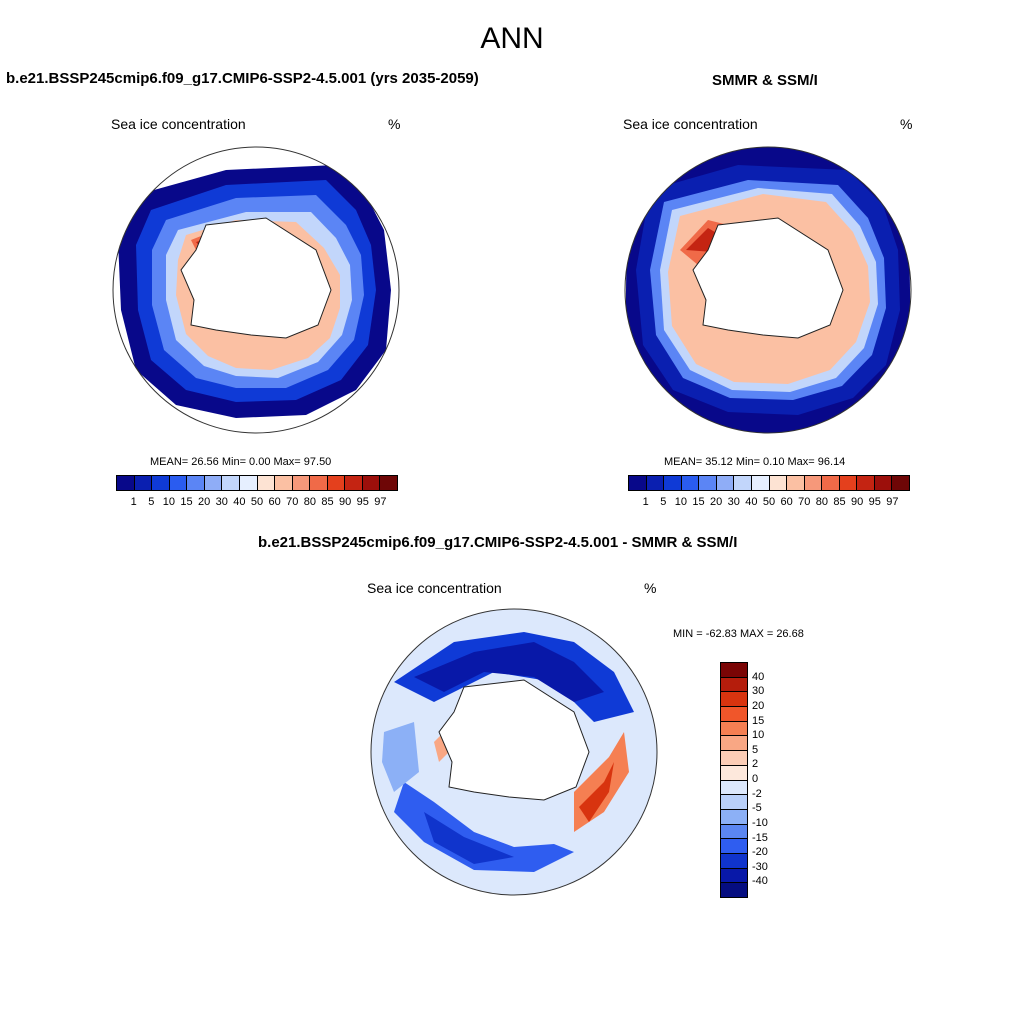  Describe the element at coordinates (755, 779) in the screenshot. I see `colorbar-tick-label: 0` at that location.